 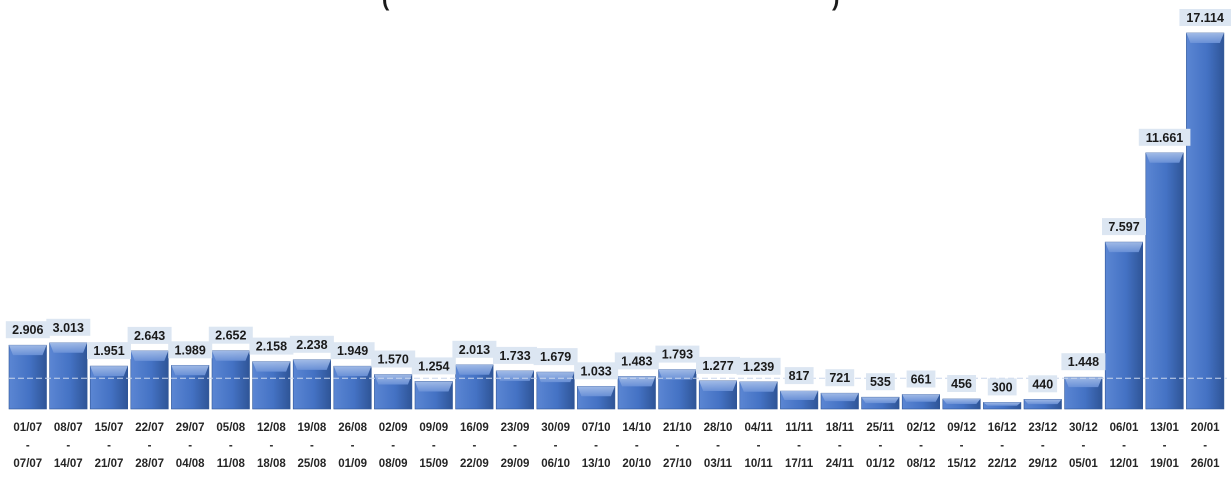 I want to click on data-label: 535, so click(x=880, y=382).